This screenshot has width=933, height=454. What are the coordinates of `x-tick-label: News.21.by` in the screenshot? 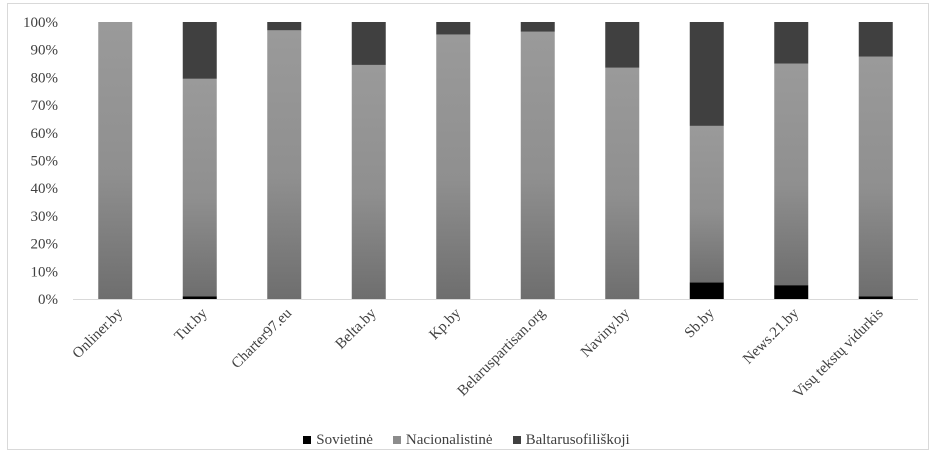 It's located at (771, 336).